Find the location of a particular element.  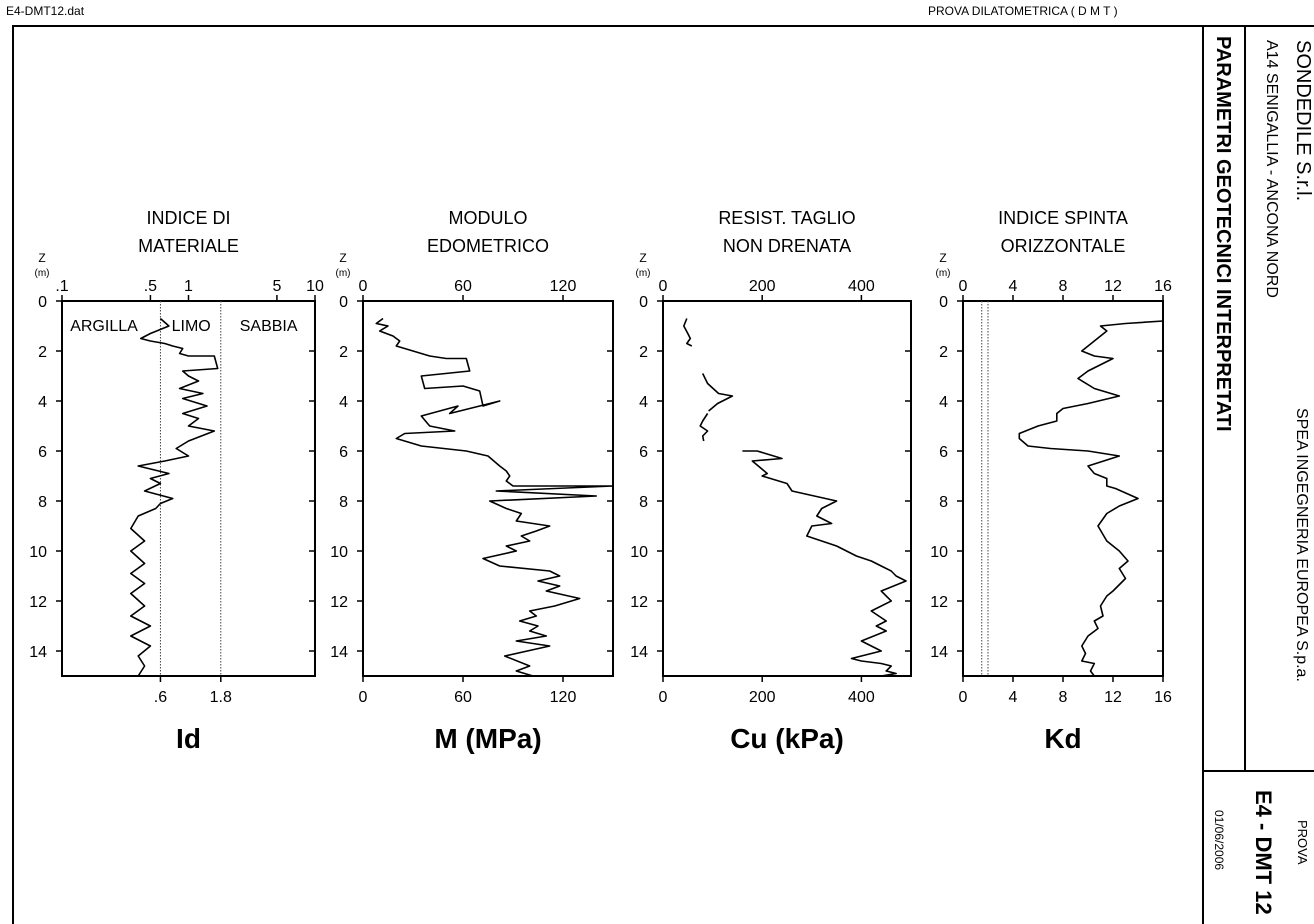

file-name: E4-DMT12.dat is located at coordinates (45, 11).